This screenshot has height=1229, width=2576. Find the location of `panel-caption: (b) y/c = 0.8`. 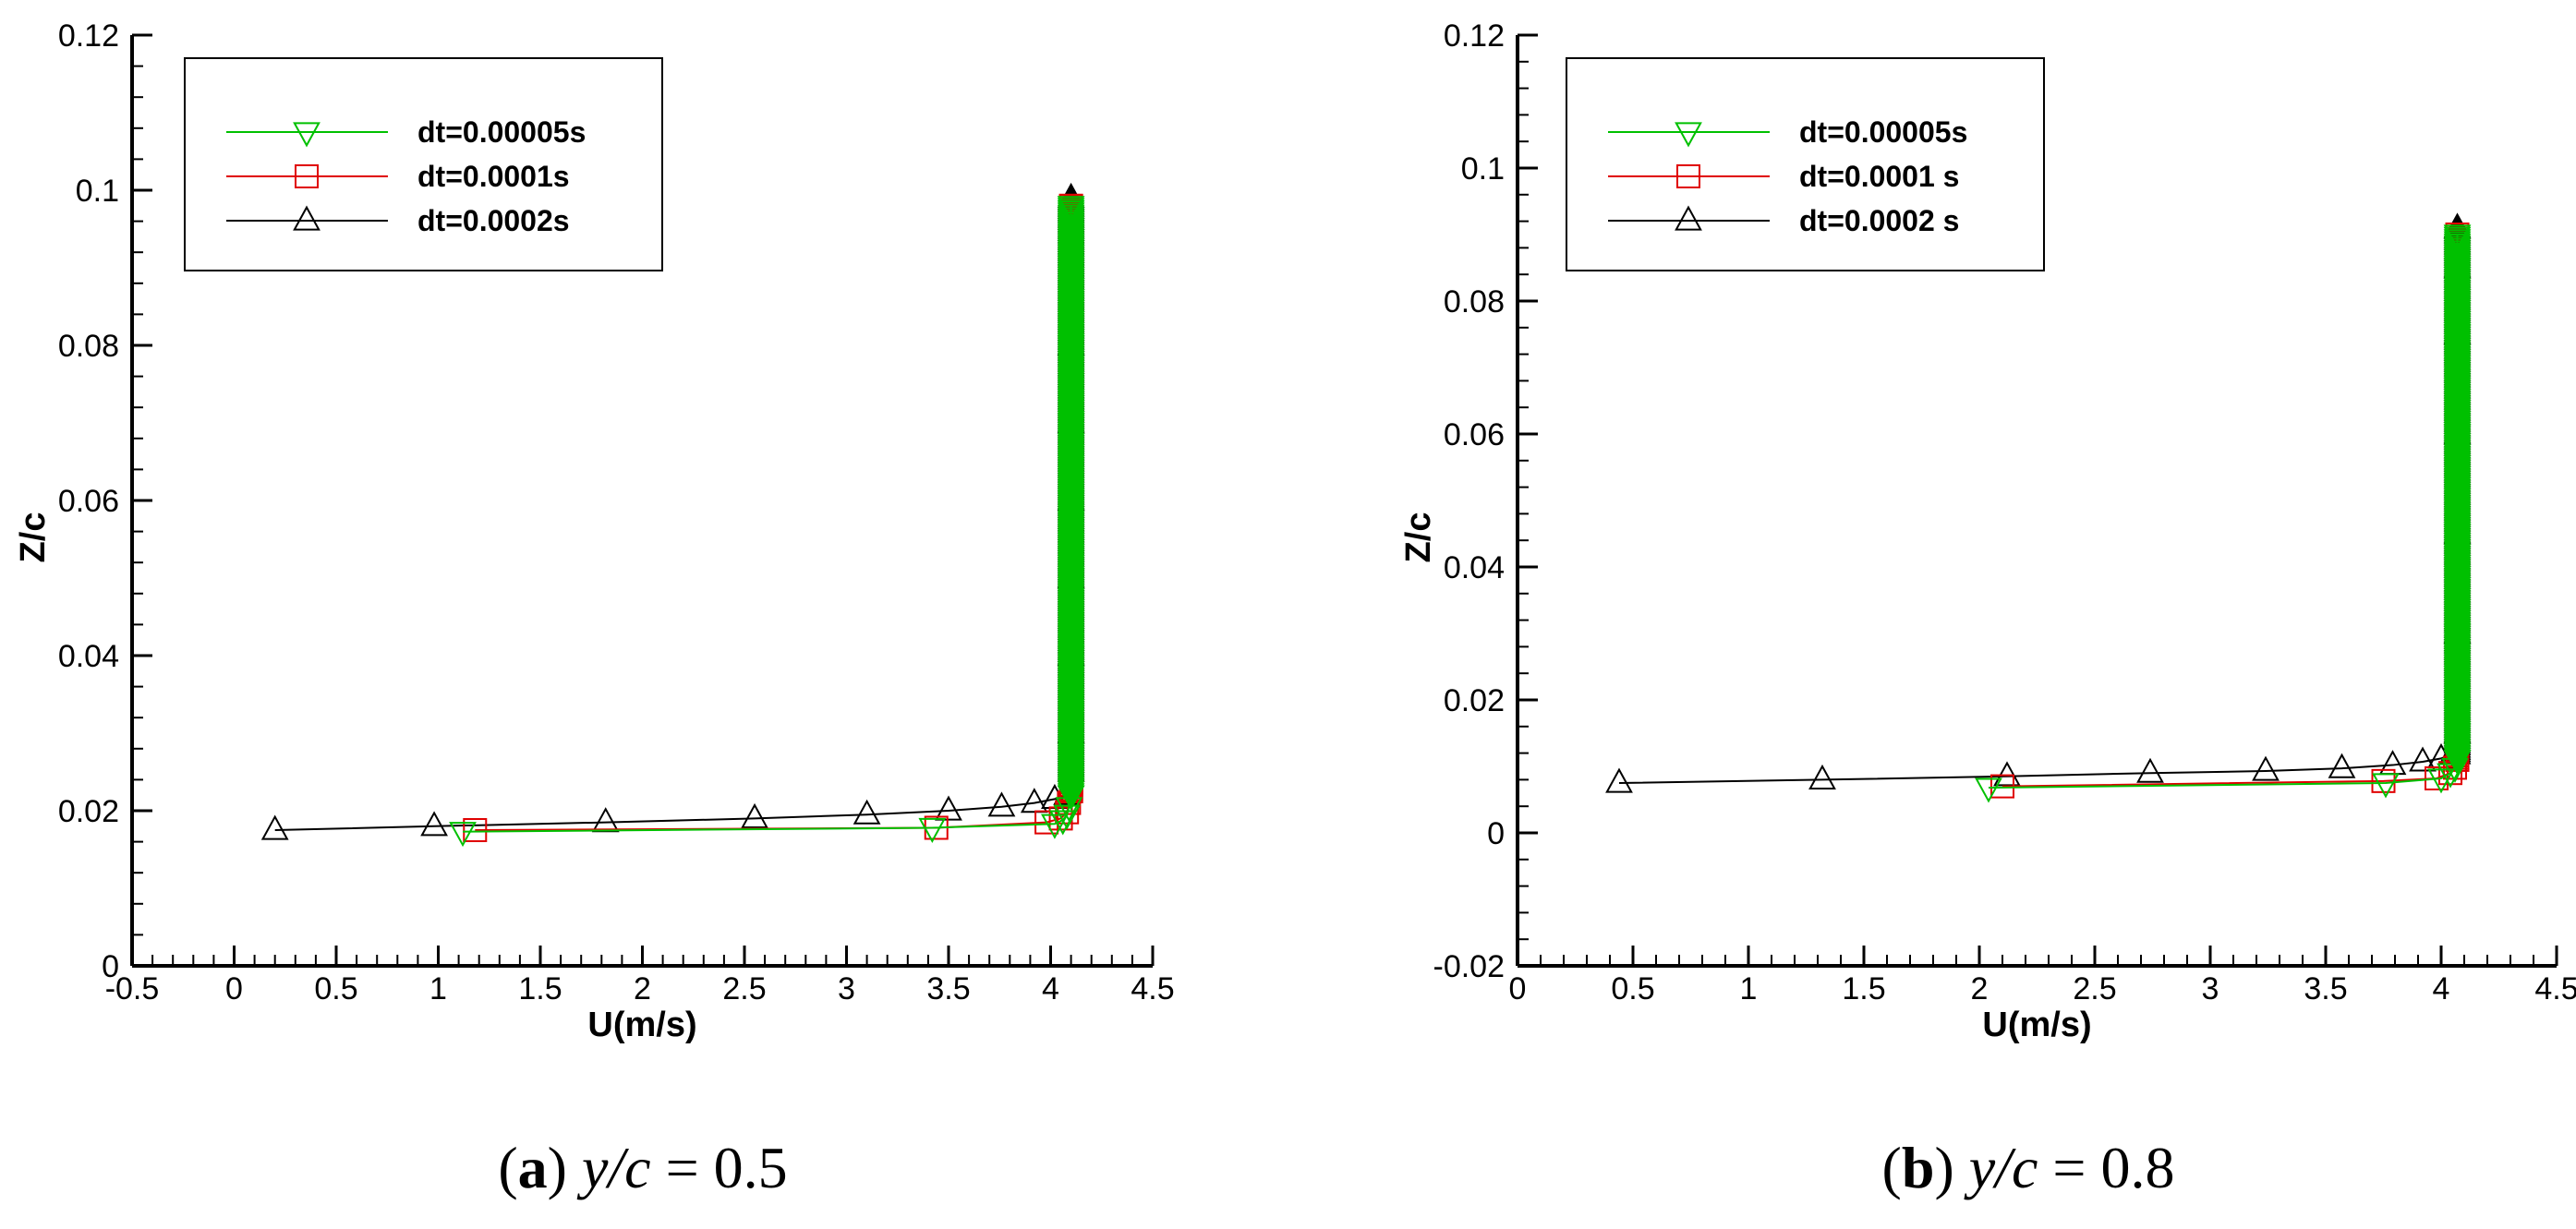

panel-caption: (b) y/c = 0.8 is located at coordinates (2028, 1167).